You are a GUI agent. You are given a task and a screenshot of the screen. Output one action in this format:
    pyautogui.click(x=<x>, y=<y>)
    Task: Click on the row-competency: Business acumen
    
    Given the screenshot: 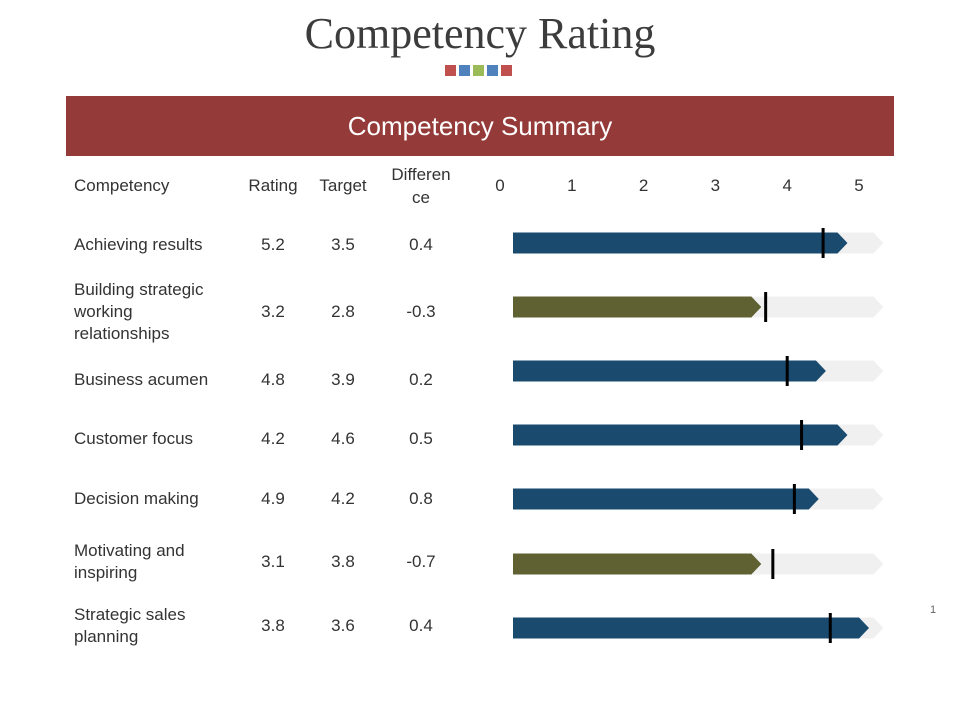 What is the action you would take?
    pyautogui.click(x=141, y=379)
    